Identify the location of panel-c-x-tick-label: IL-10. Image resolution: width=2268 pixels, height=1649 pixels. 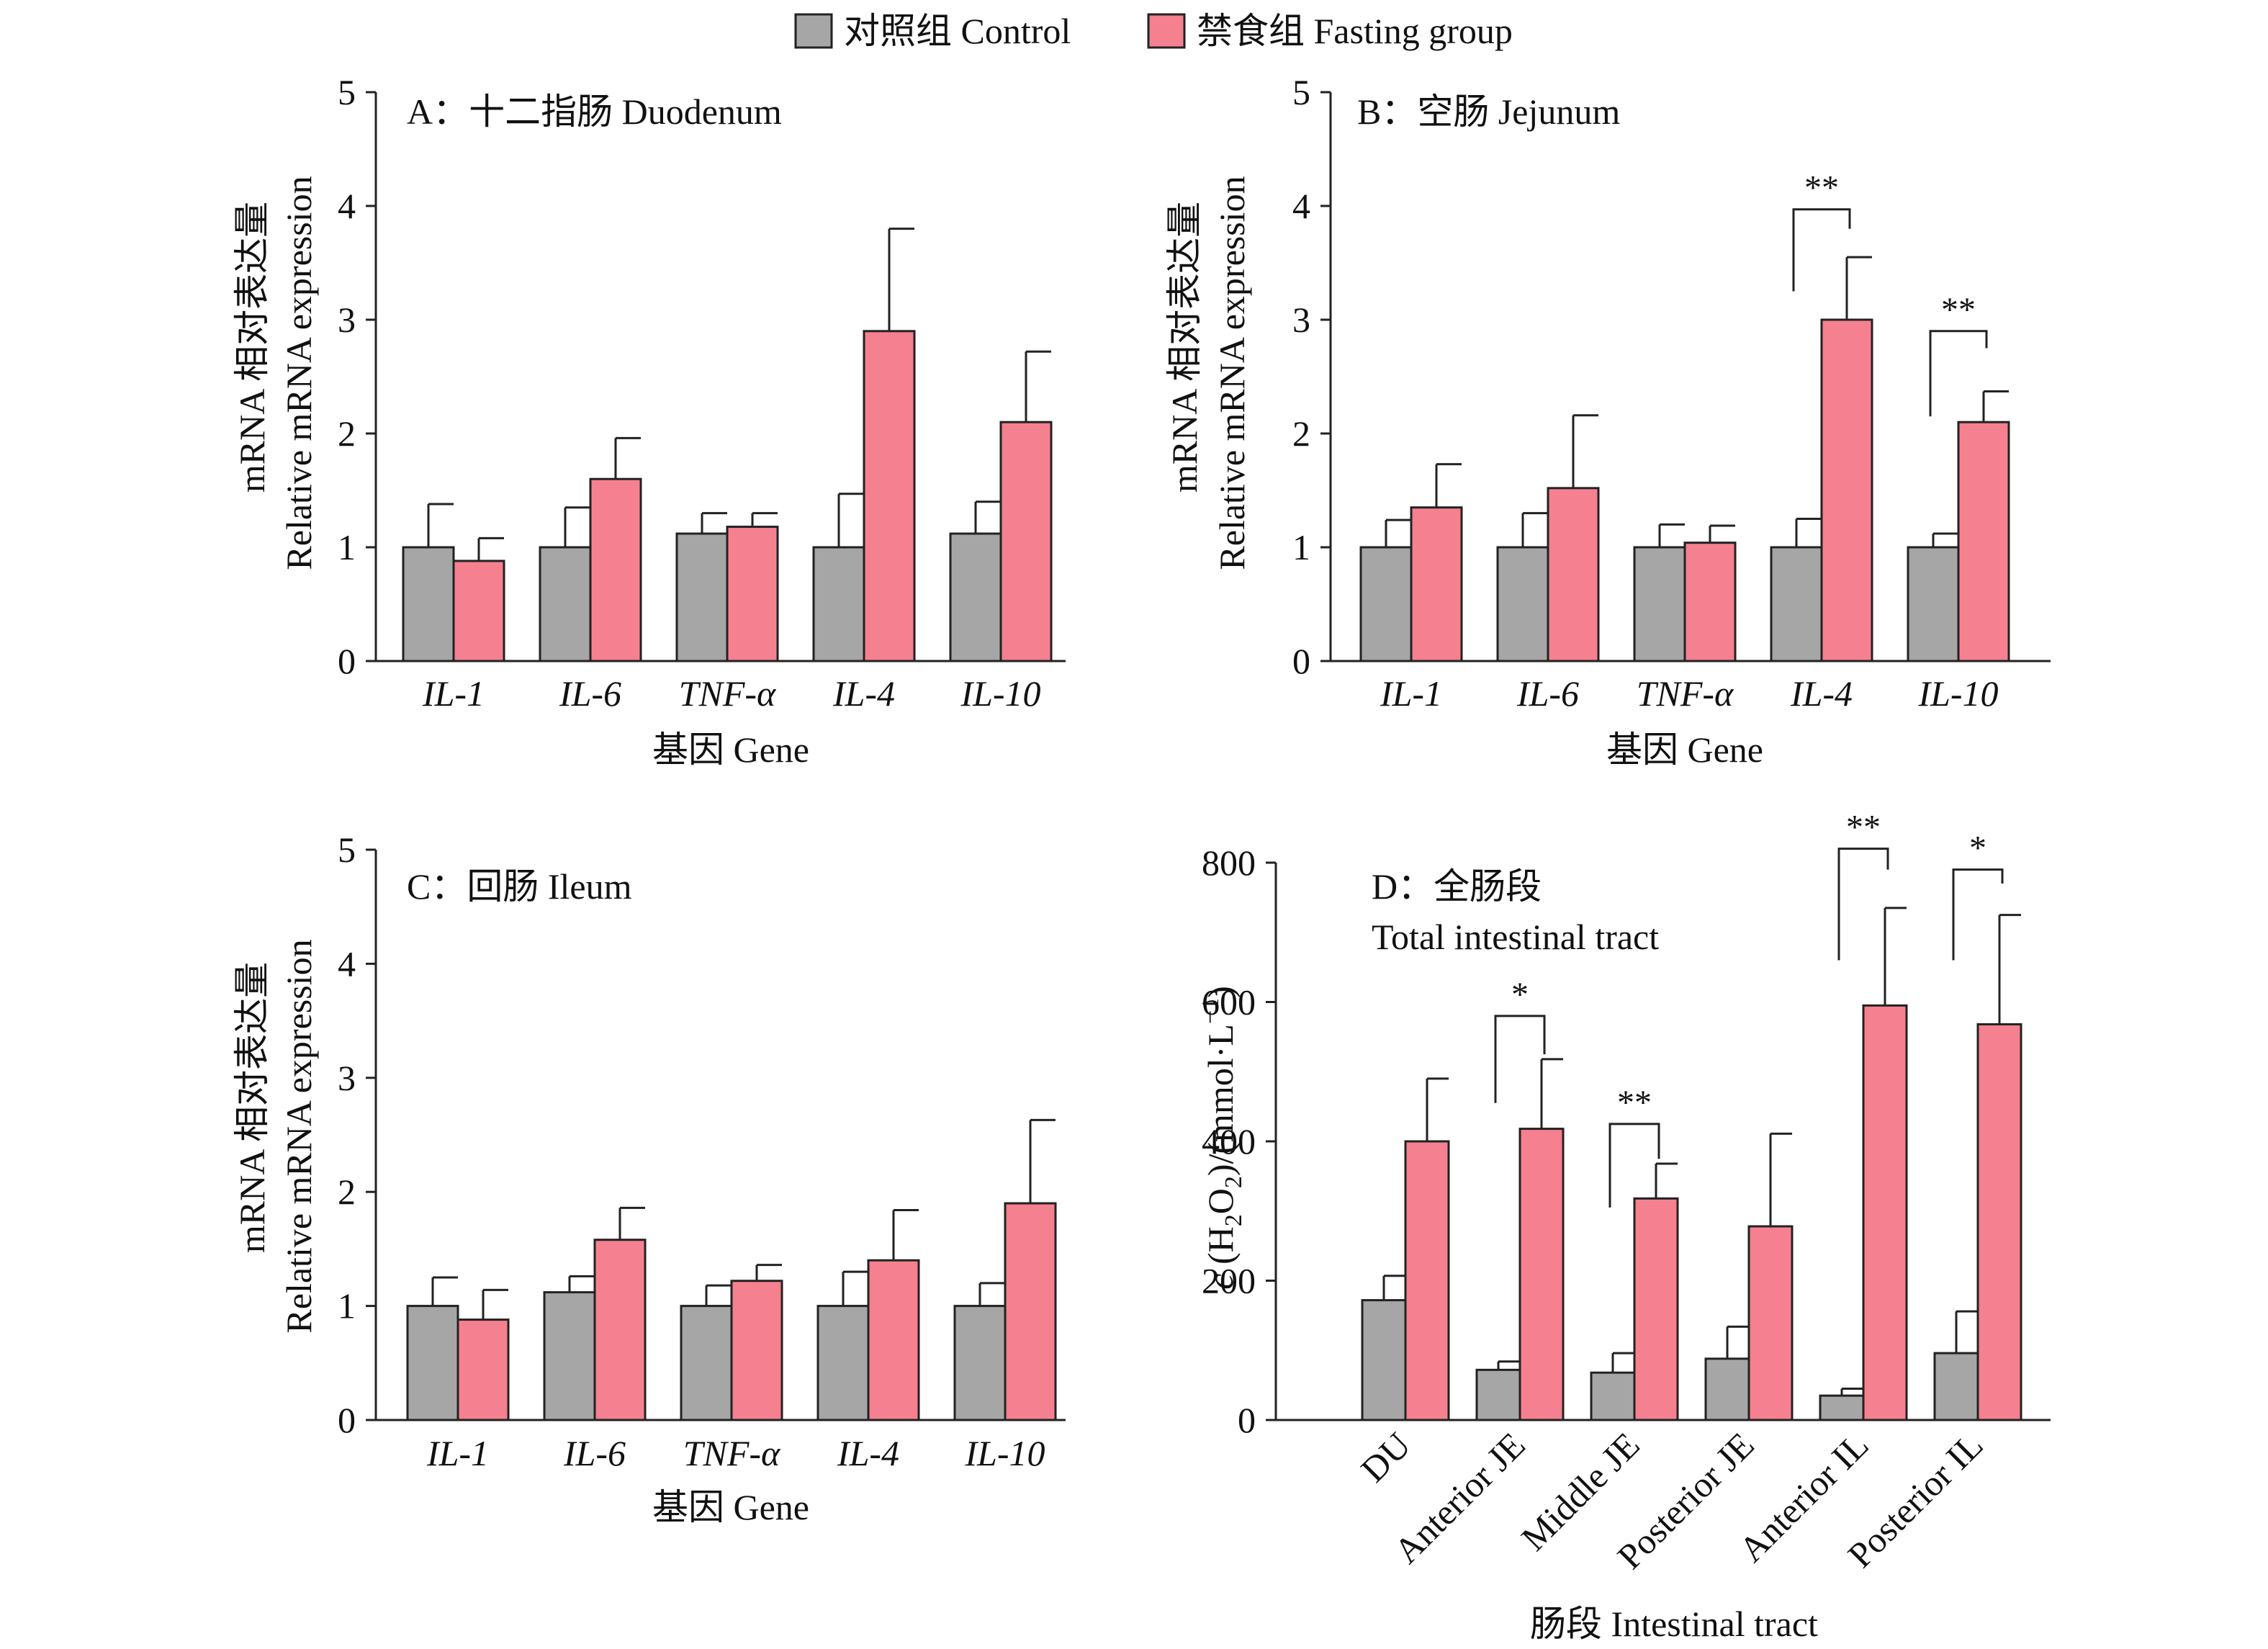
(1004, 1453).